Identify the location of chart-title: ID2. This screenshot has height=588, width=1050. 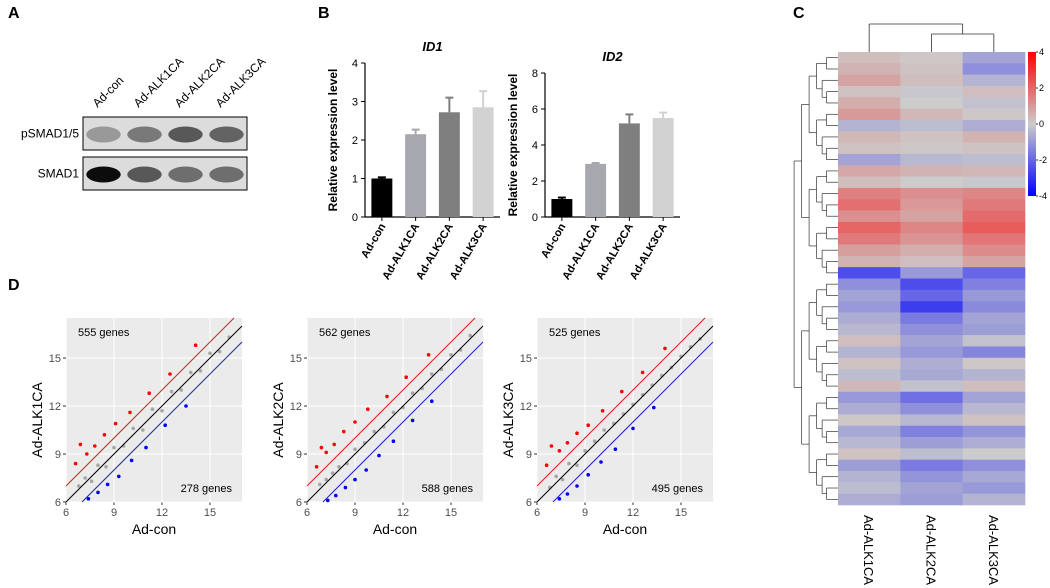
(612, 56).